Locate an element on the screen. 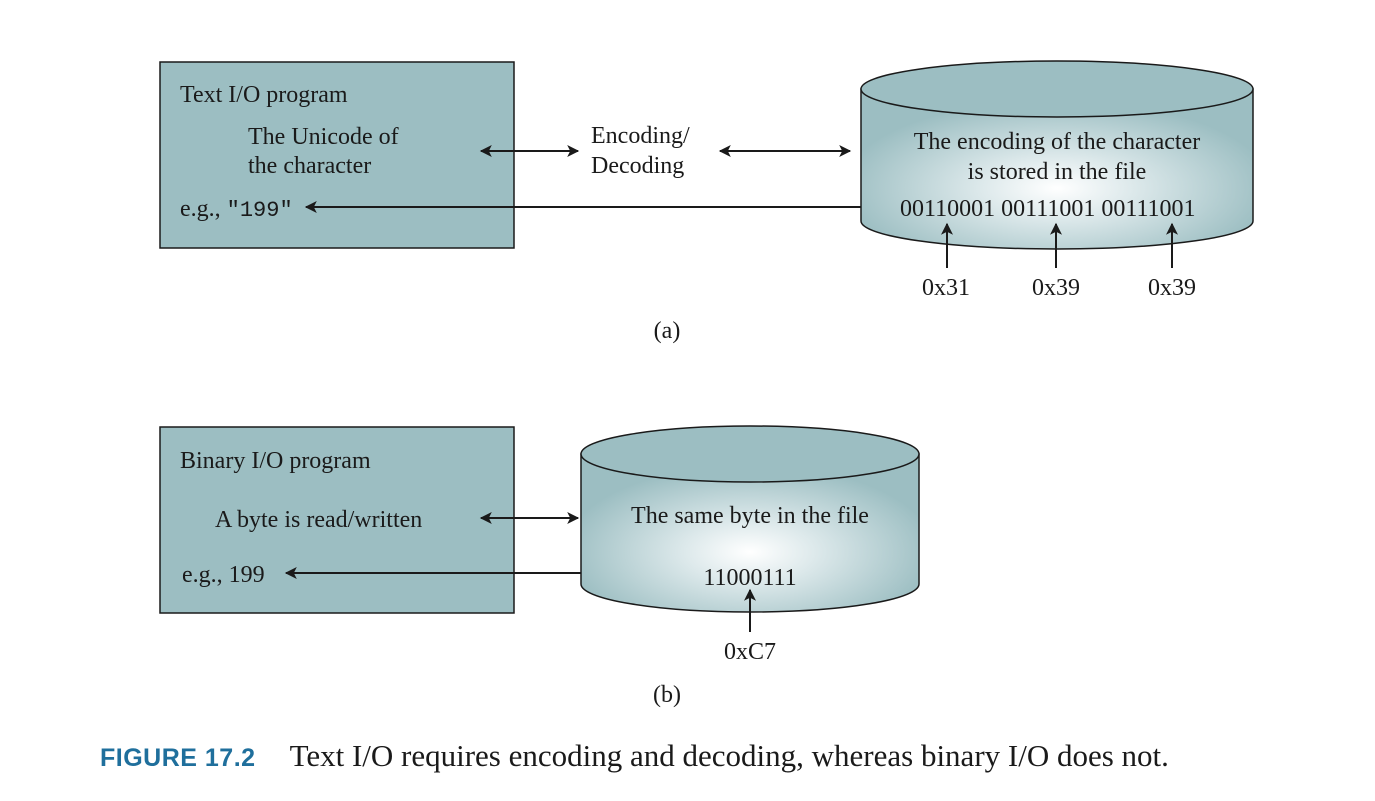  encoding-label-line2: Decoding is located at coordinates (637, 166).